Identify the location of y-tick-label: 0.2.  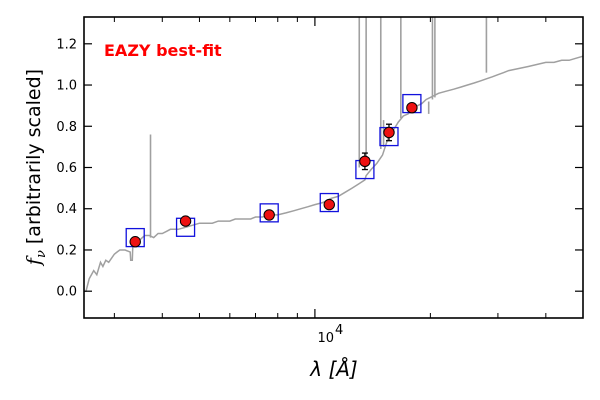
(66, 250).